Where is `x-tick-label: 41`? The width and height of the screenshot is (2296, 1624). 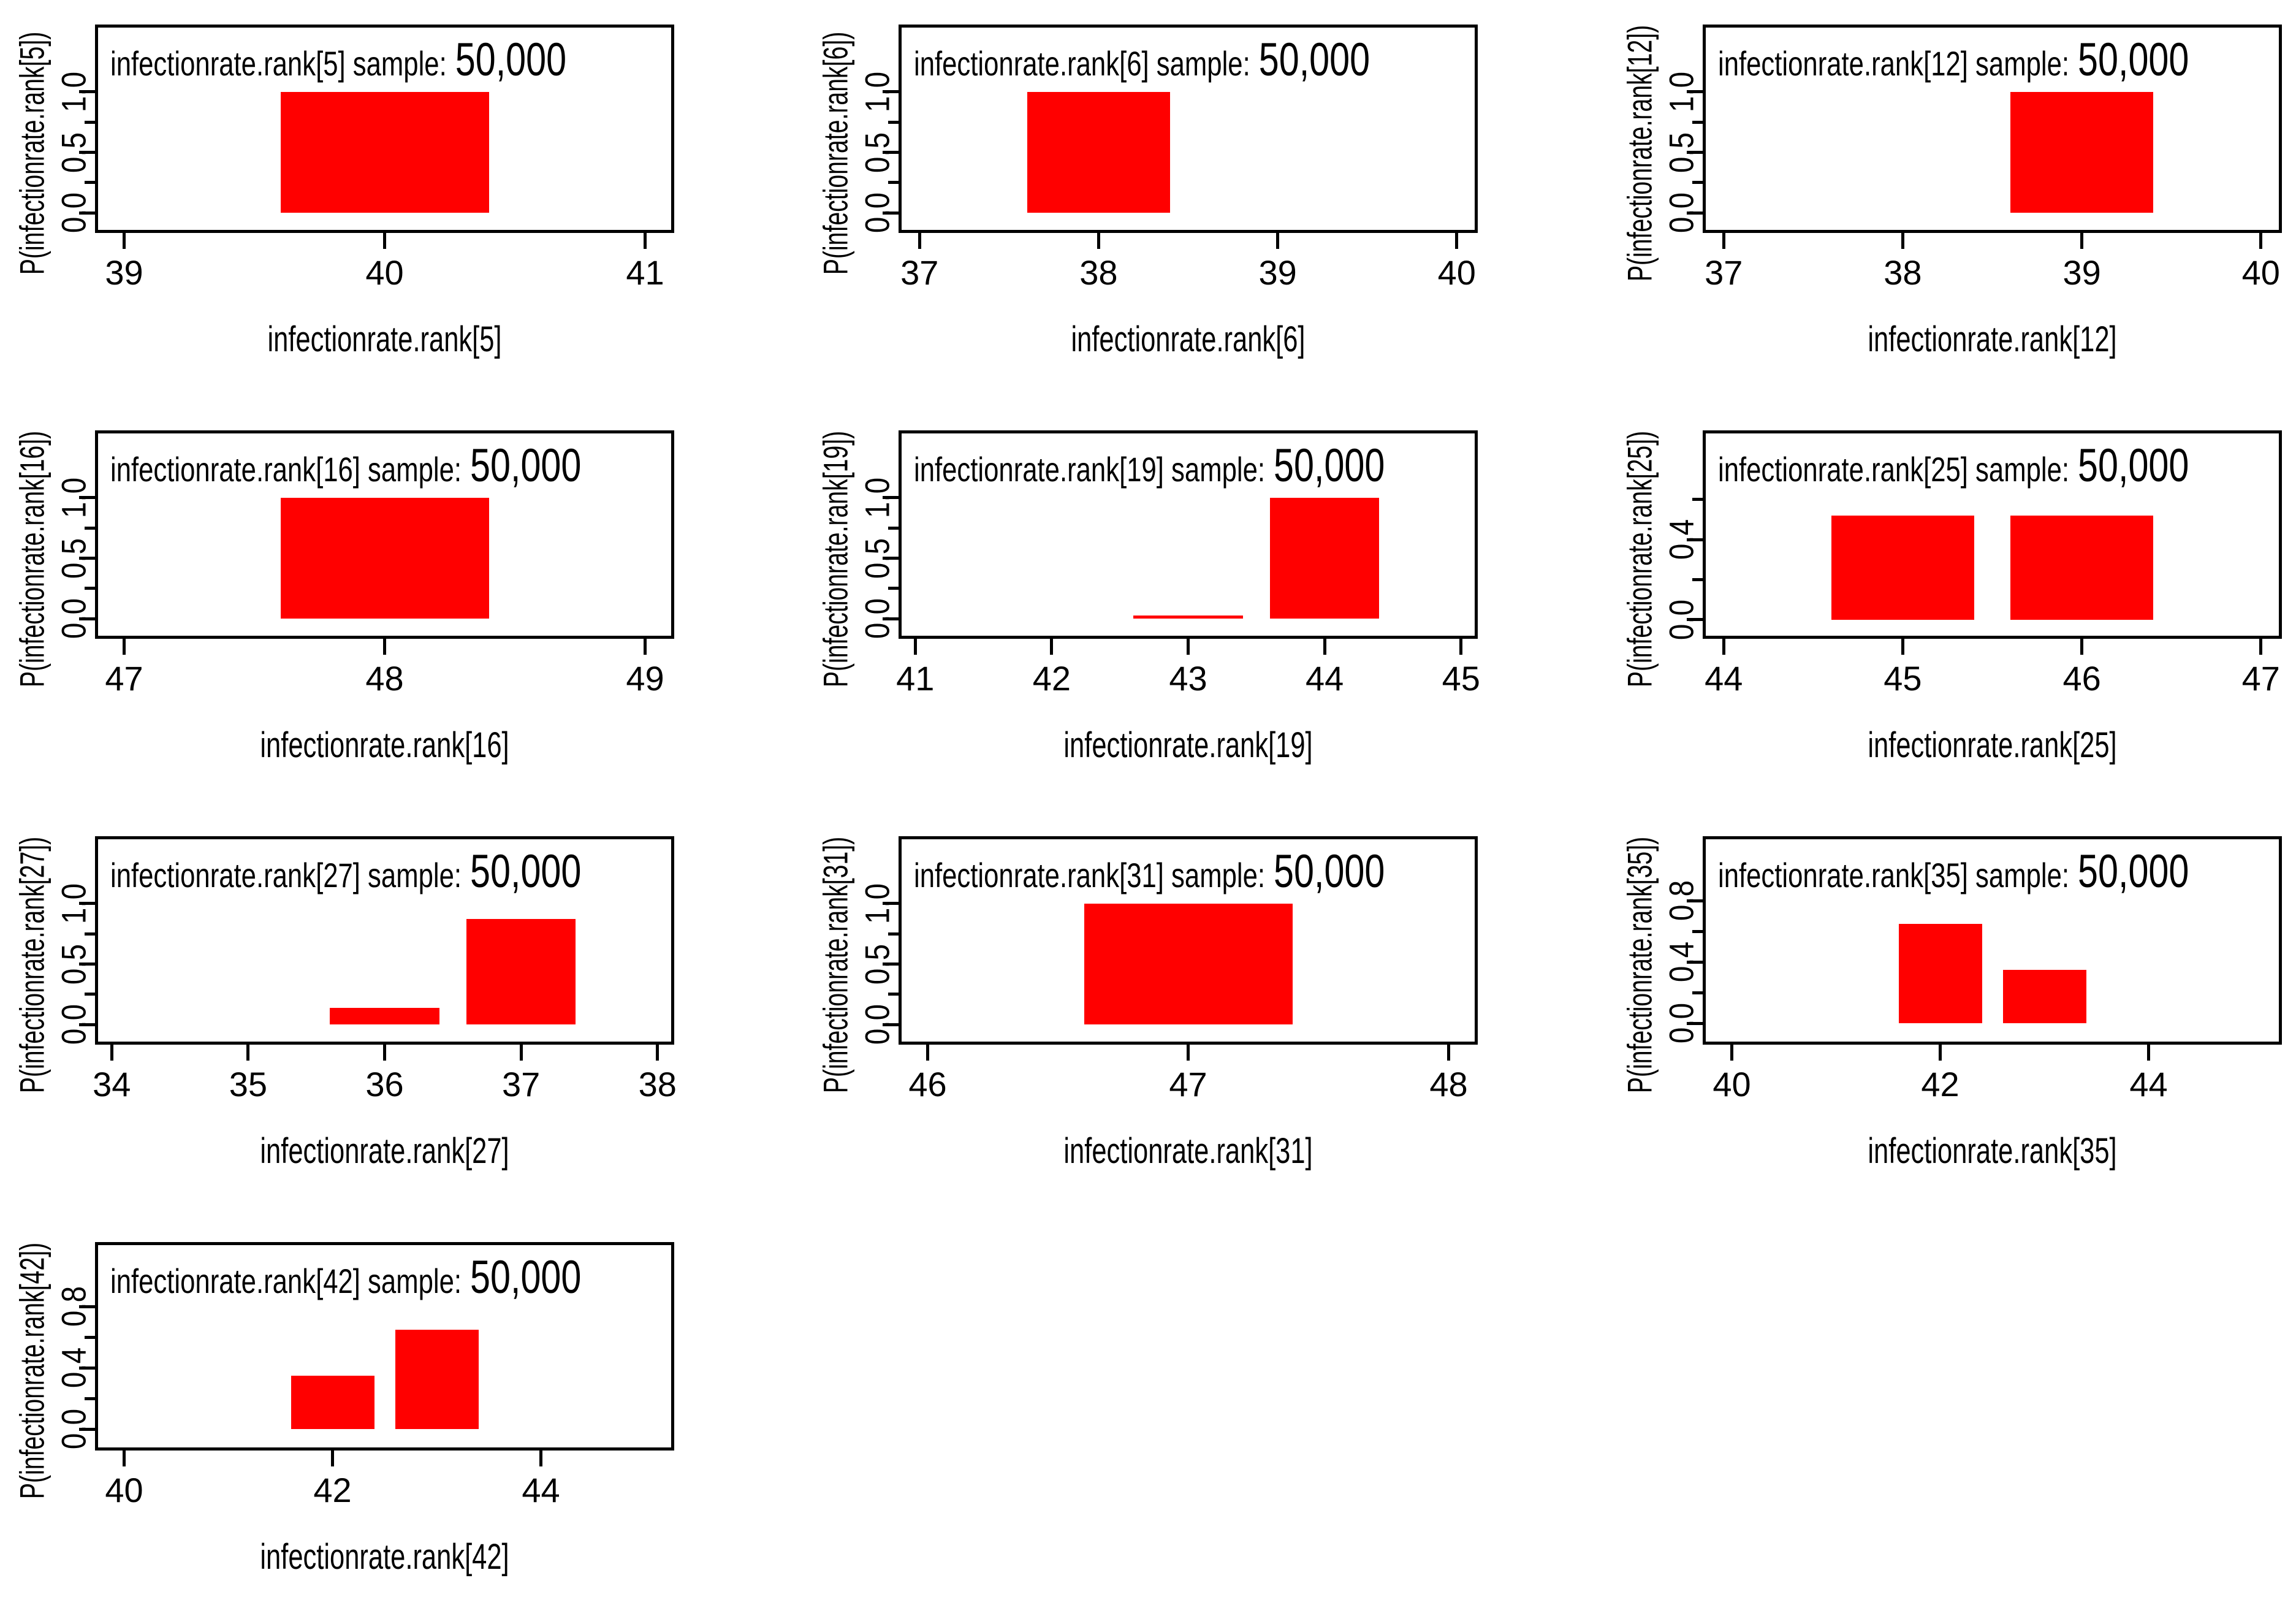
x-tick-label: 41 is located at coordinates (915, 678).